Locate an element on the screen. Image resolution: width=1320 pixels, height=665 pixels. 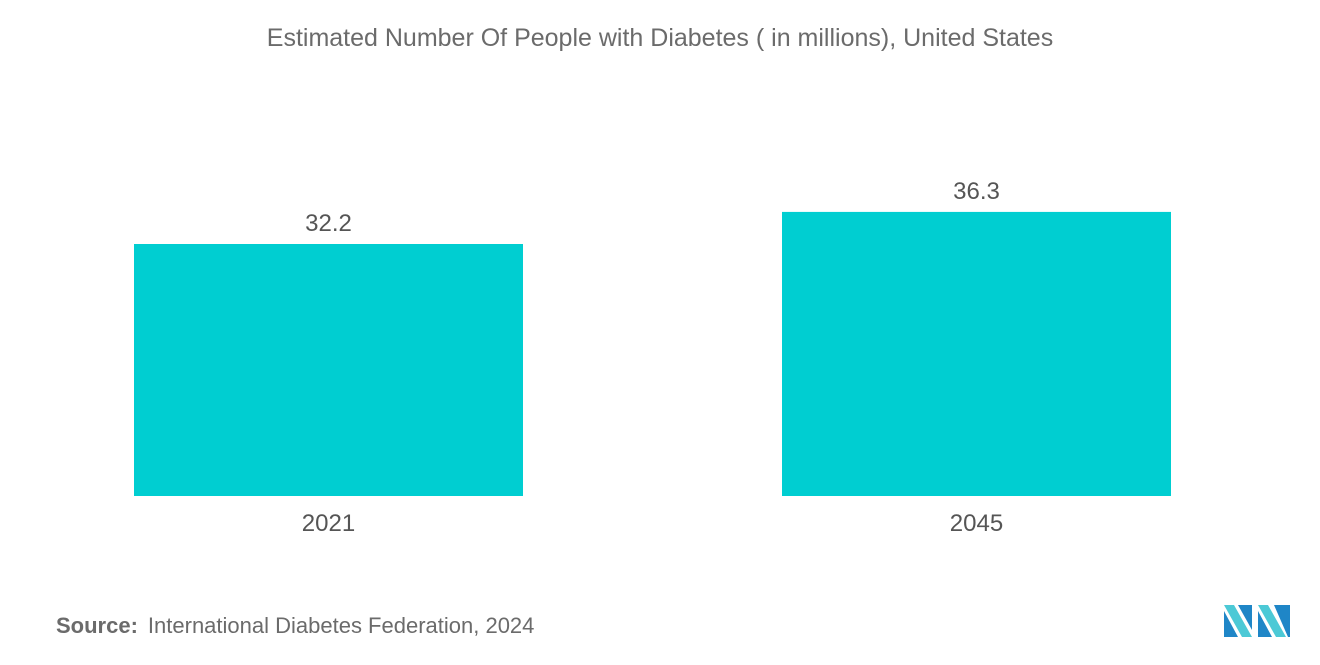
category-label: 2045 is located at coordinates (976, 523).